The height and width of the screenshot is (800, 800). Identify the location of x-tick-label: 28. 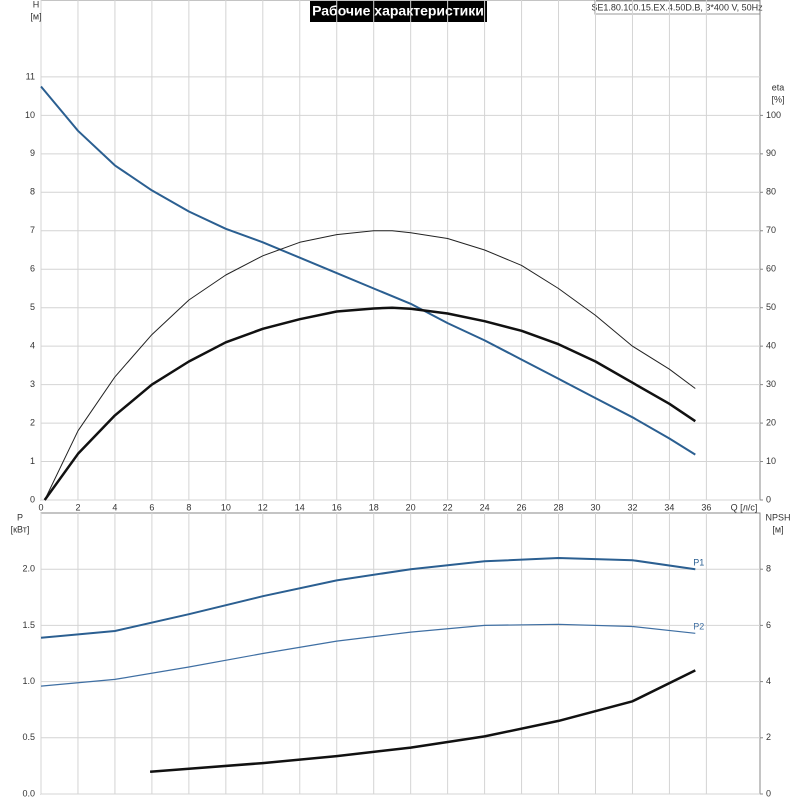
(559, 507).